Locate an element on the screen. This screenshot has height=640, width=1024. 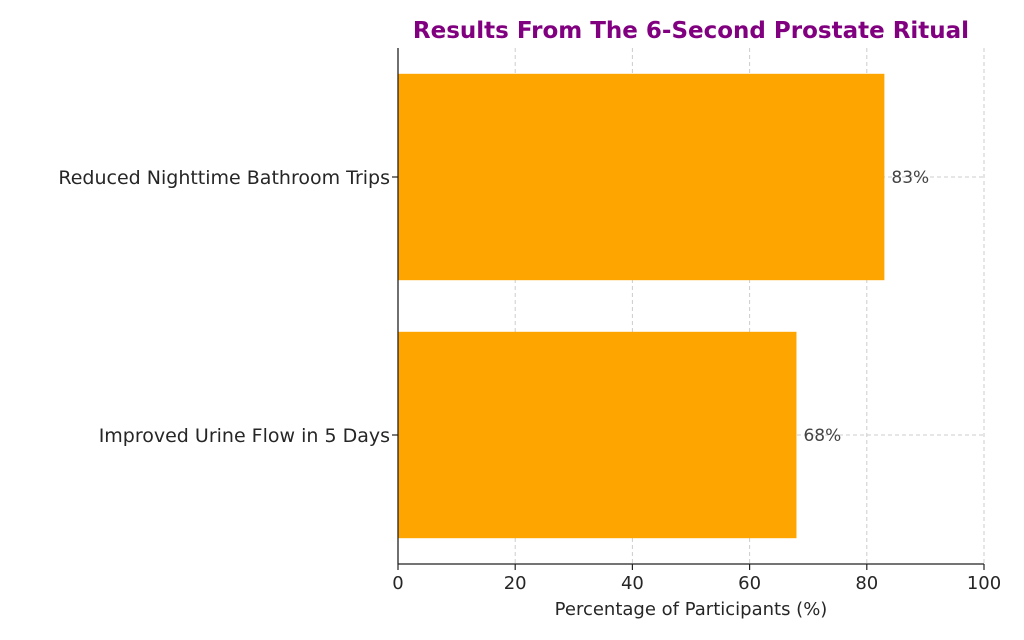
y-tick-label: Improved Urine Flow in 5 Days is located at coordinates (244, 436).